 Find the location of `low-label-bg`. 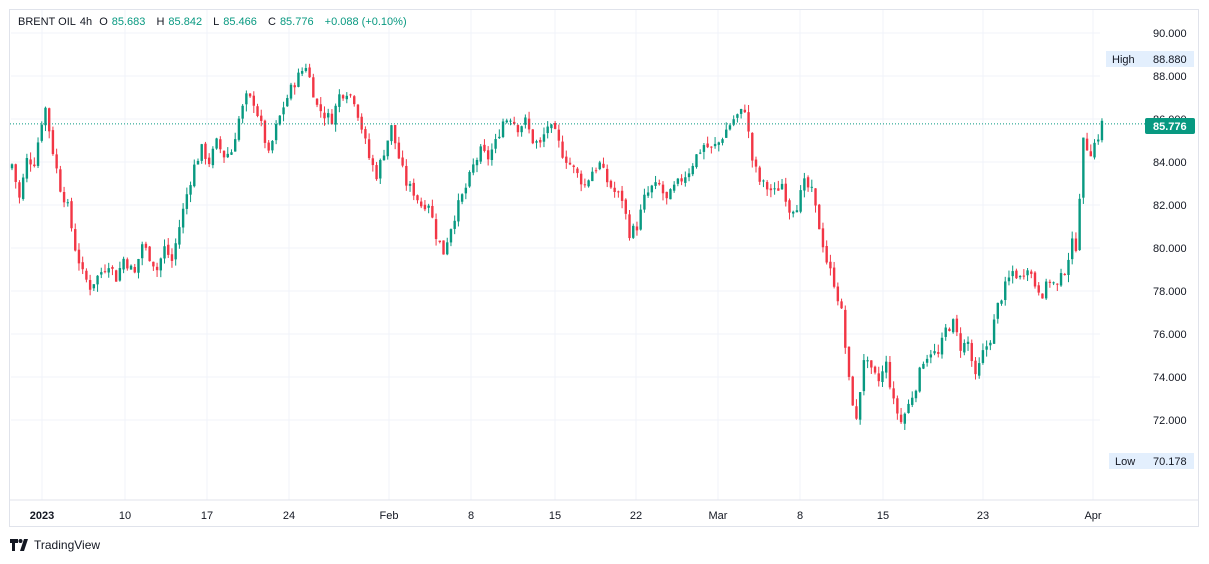

low-label-bg is located at coordinates (1151, 461).